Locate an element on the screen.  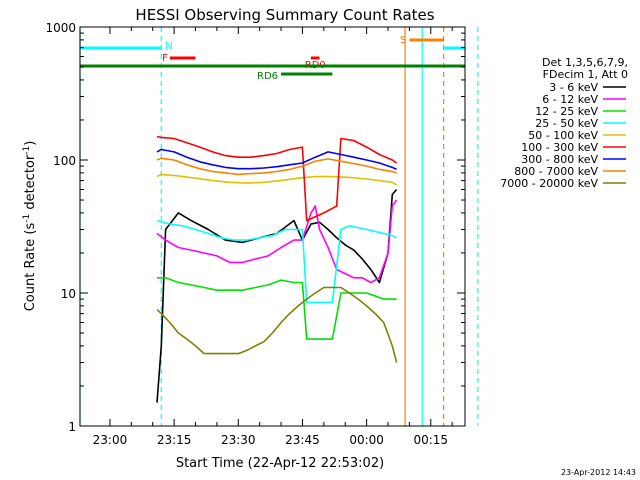
legend-label-4: 50 - 100 keV is located at coordinates (563, 135).